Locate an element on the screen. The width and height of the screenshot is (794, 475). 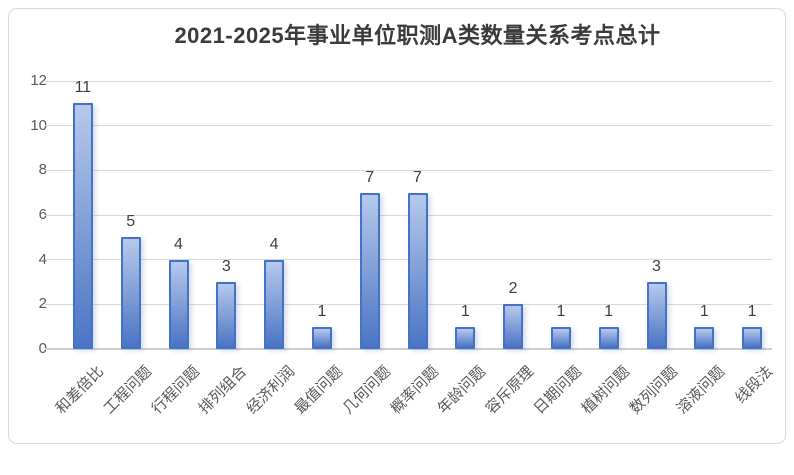
y-tick-label: 0 is located at coordinates (42, 348).